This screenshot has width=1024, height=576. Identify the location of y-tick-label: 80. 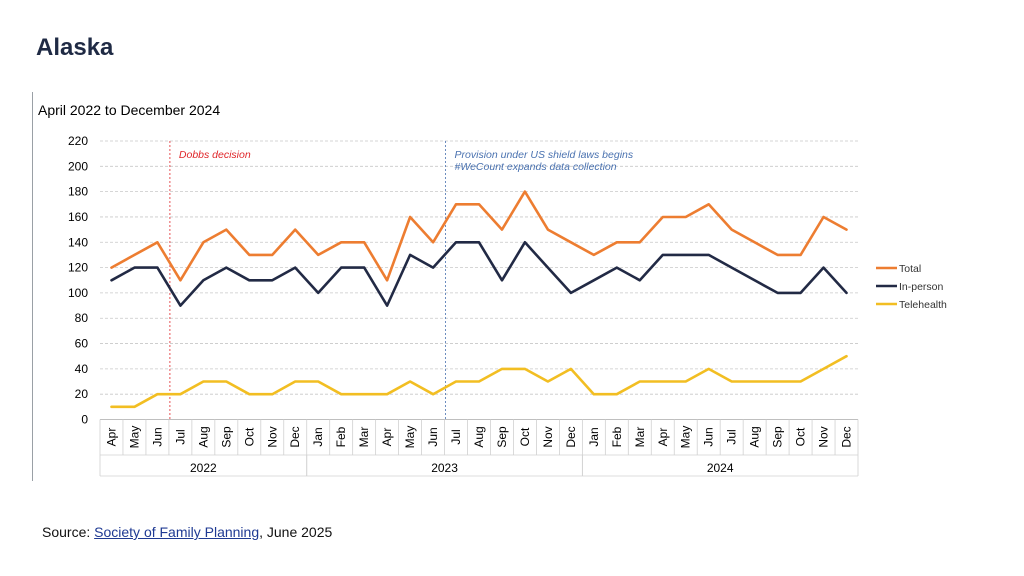
(82, 318).